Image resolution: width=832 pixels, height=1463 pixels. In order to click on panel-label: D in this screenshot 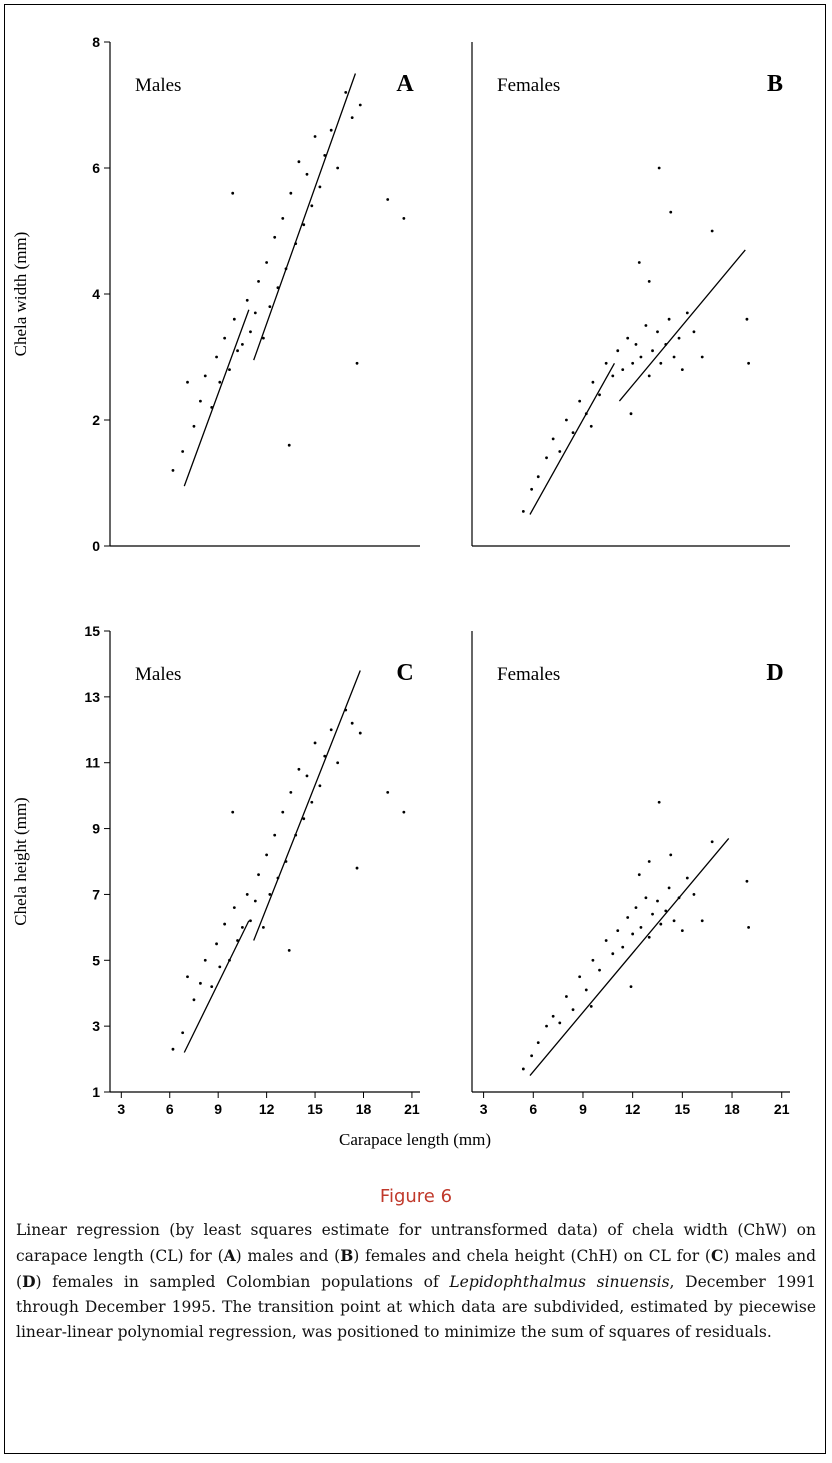, I will do `click(774, 673)`.